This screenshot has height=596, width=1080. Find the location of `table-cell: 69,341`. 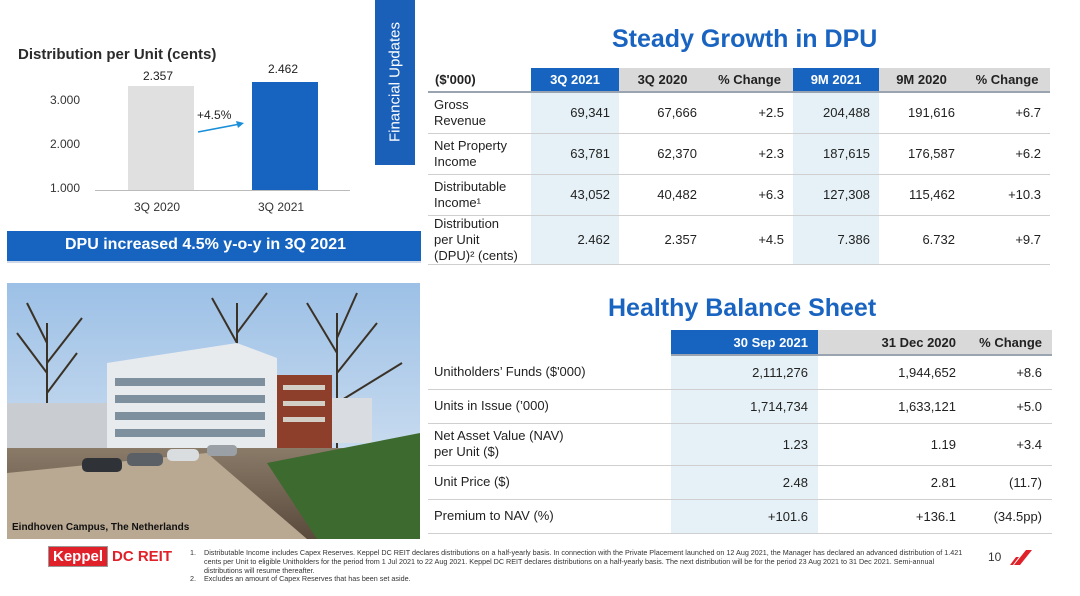

table-cell: 69,341 is located at coordinates (575, 113).